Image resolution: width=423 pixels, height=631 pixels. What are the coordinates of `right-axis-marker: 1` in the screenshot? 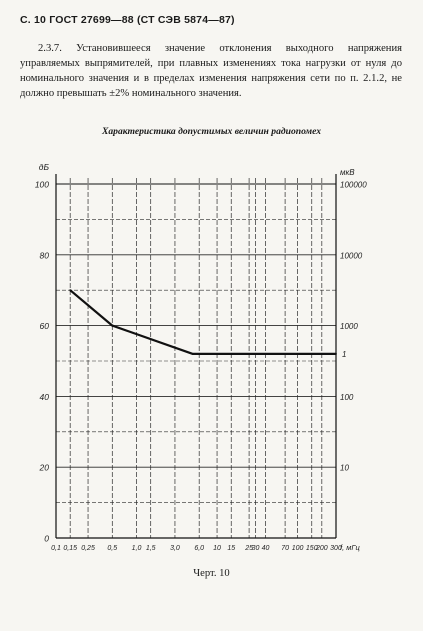 It's located at (344, 354).